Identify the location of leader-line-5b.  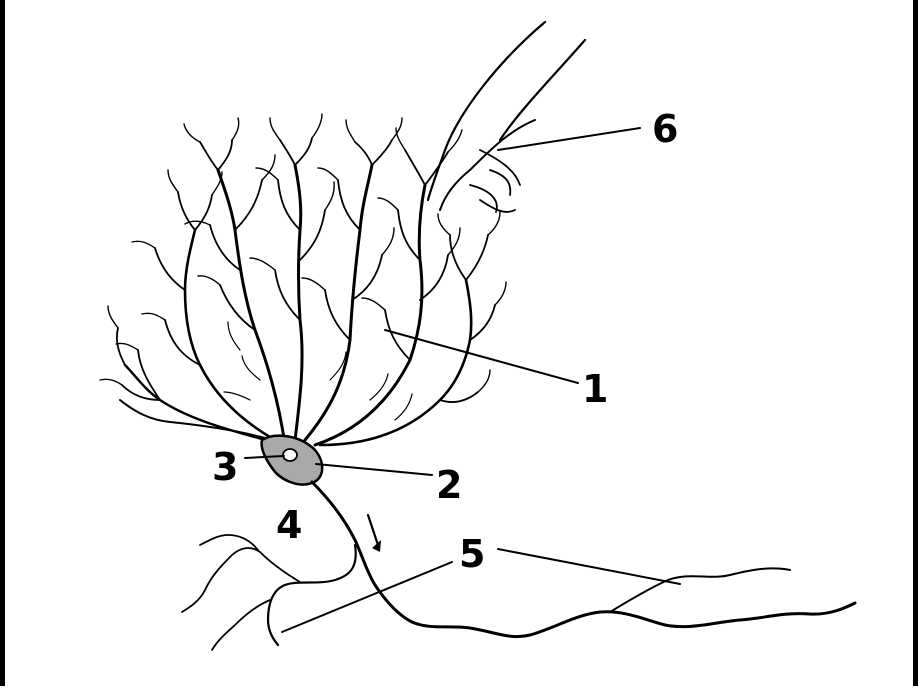
(367, 597).